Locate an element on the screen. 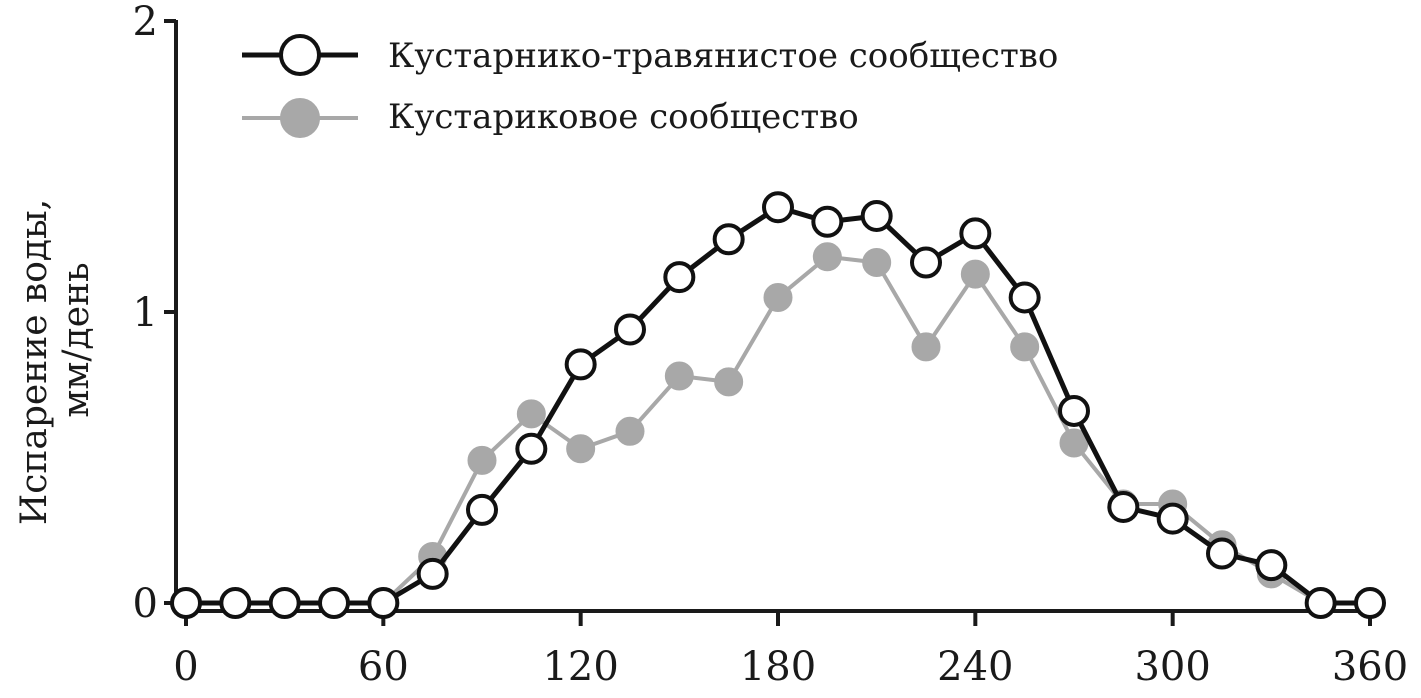 Image resolution: width=1421 pixels, height=698 pixels. x-tick-label: 0 is located at coordinates (185, 667).